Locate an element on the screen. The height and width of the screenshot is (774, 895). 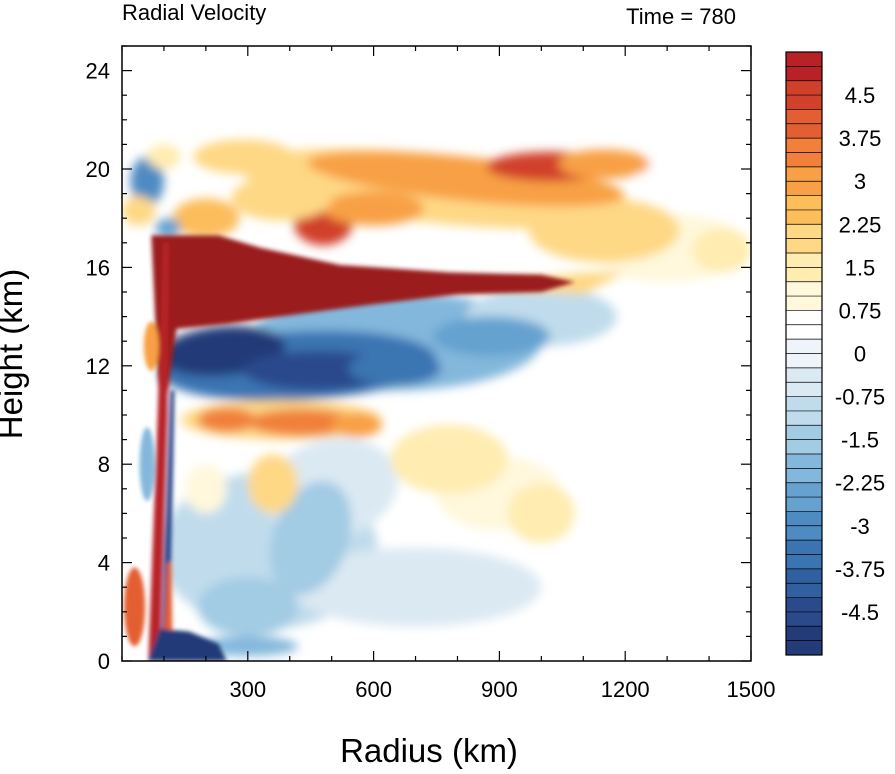
colorbar-frame is located at coordinates (804, 353).